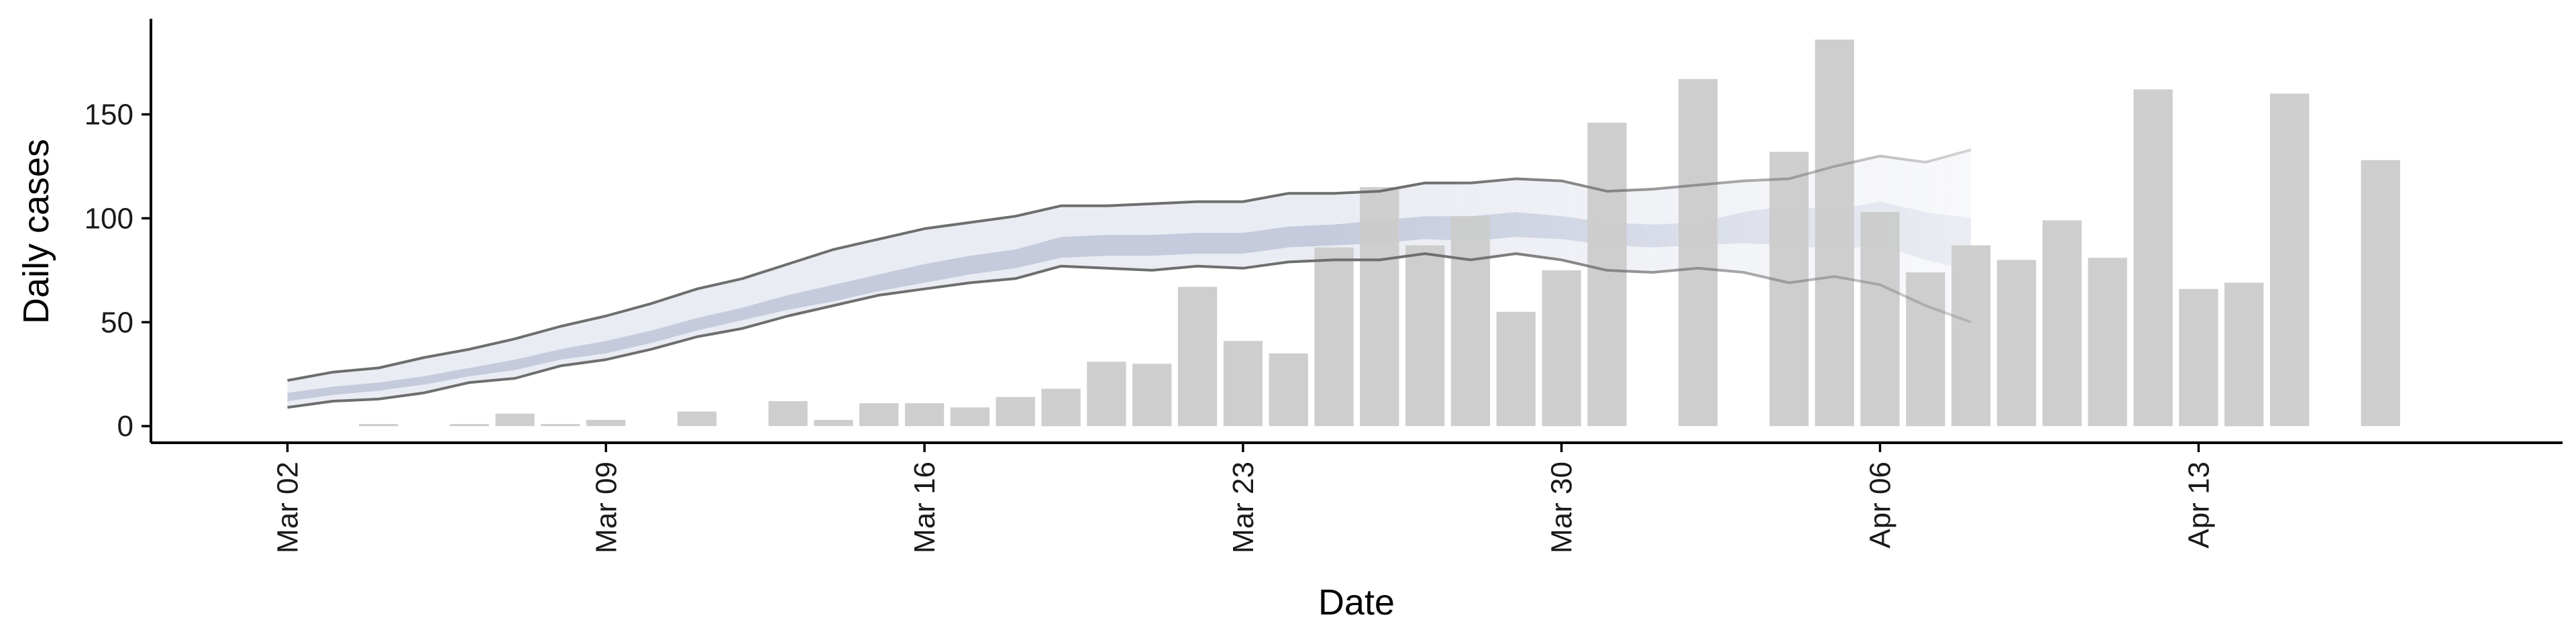  I want to click on x-tick-label: Mar 16, so click(924, 507).